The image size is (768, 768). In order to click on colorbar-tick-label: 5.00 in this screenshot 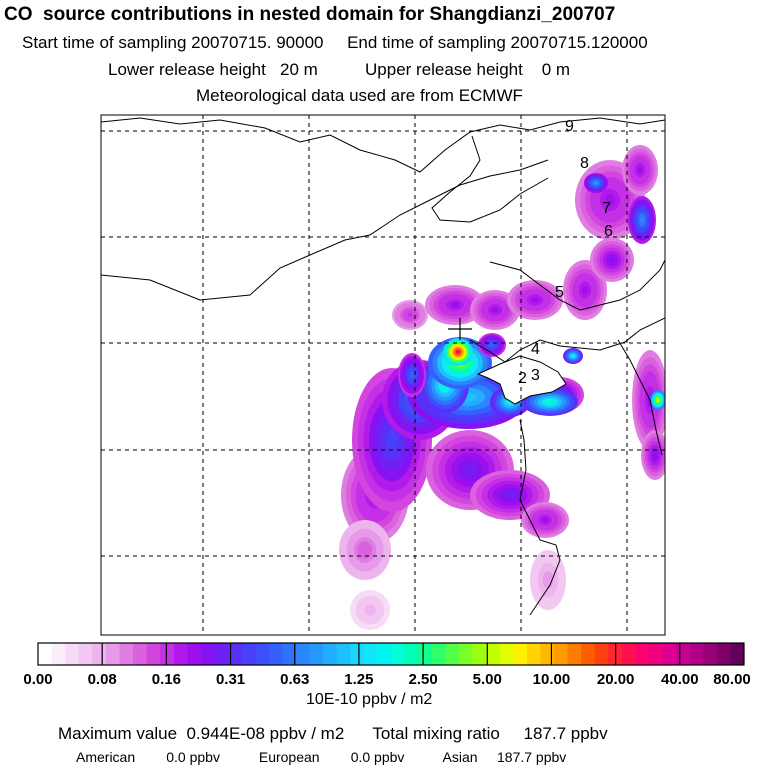, I will do `click(487, 679)`.